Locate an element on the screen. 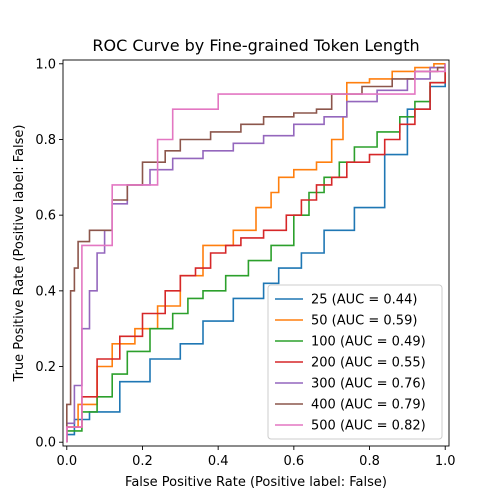 The width and height of the screenshot is (500, 500). x-tick-label: 0.2 is located at coordinates (142, 461).